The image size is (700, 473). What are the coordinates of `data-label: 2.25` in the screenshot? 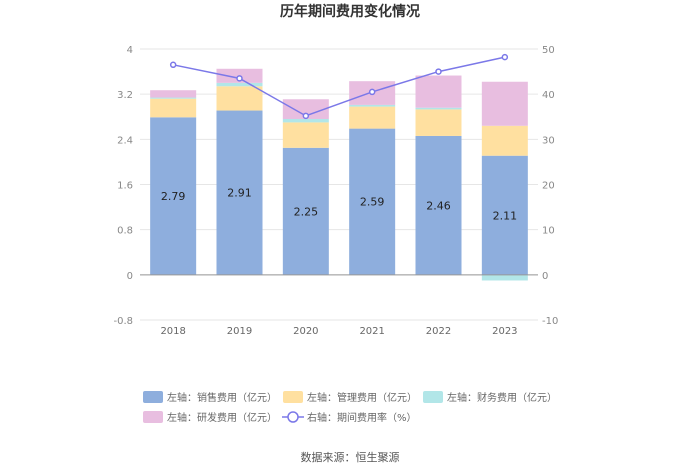 It's located at (306, 211).